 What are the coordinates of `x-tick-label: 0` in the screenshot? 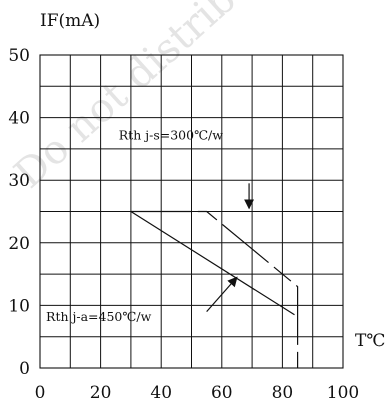 It's located at (40, 393).